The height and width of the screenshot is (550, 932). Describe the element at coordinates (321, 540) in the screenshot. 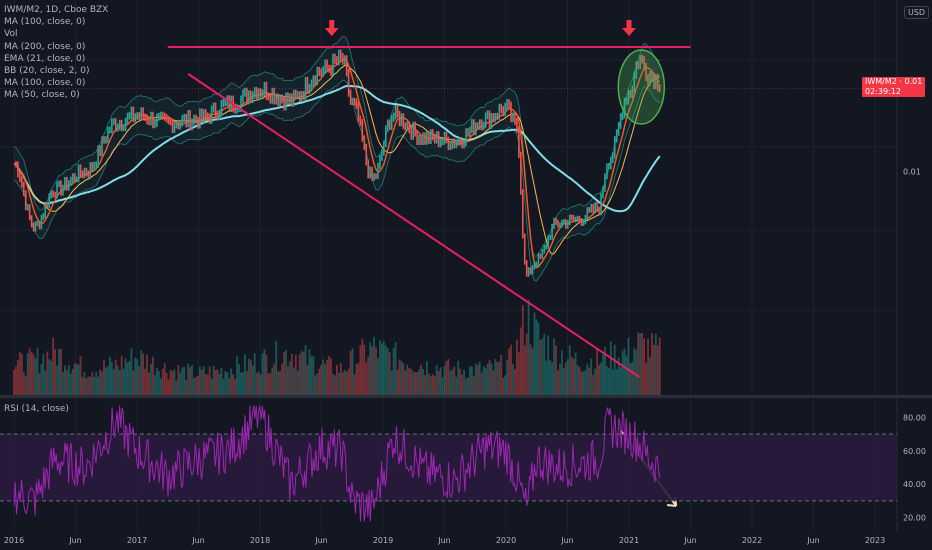

I see `x-tick-label: Jun` at that location.